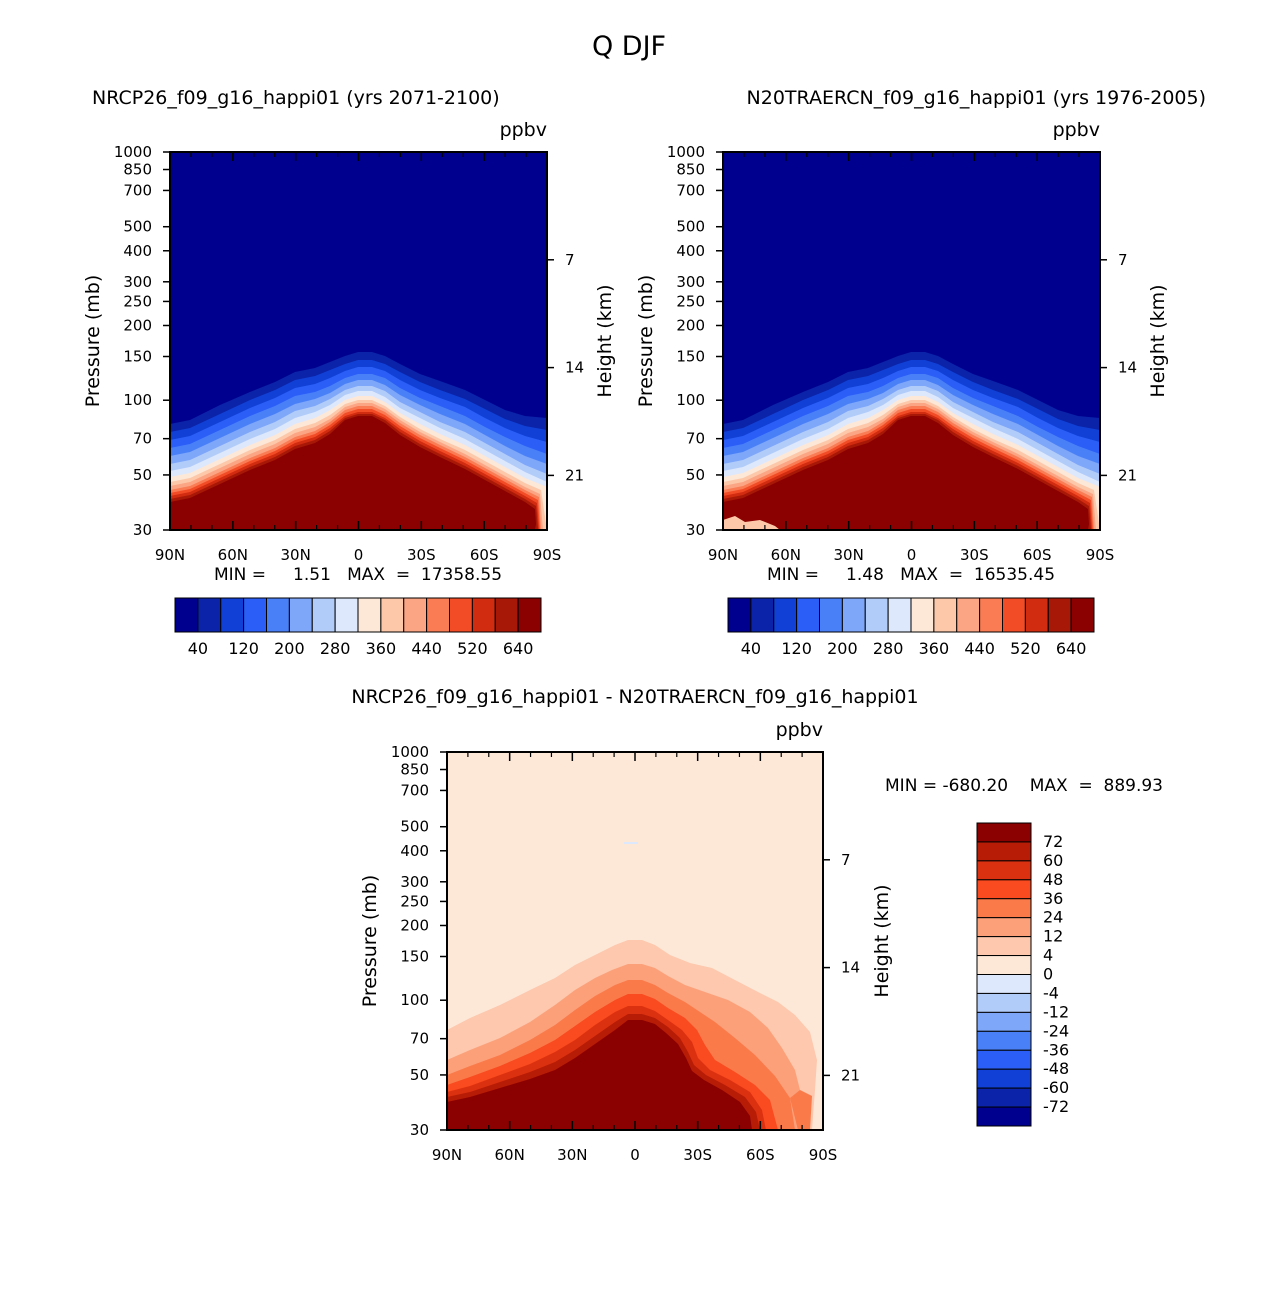  What do you see at coordinates (137, 170) in the screenshot?
I see `panel-1-pressure-tick-label: 850` at bounding box center [137, 170].